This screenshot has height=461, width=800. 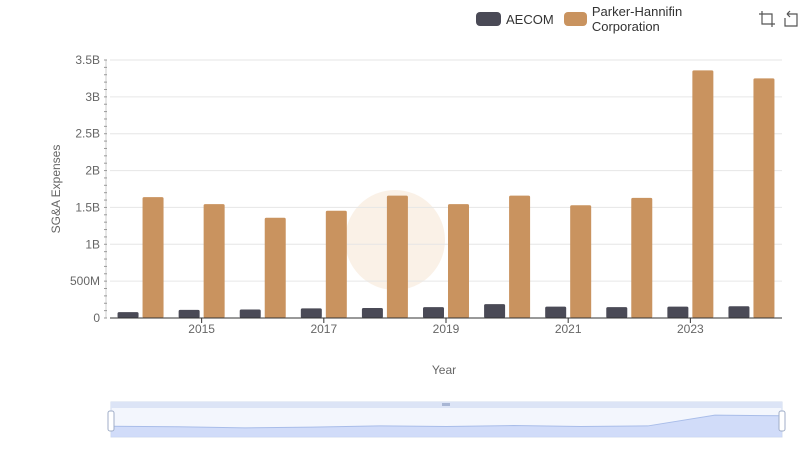 What do you see at coordinates (189, 313) in the screenshot?
I see `bar-aecom-2015` at bounding box center [189, 313].